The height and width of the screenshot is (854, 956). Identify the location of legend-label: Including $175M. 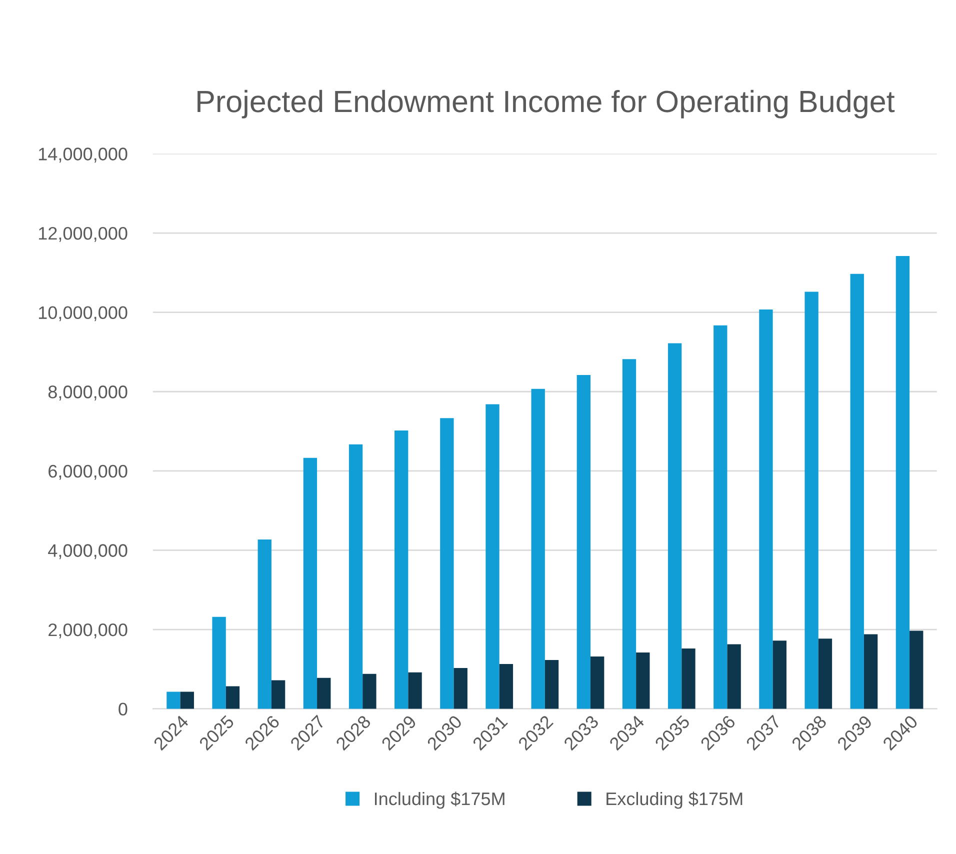
(439, 800).